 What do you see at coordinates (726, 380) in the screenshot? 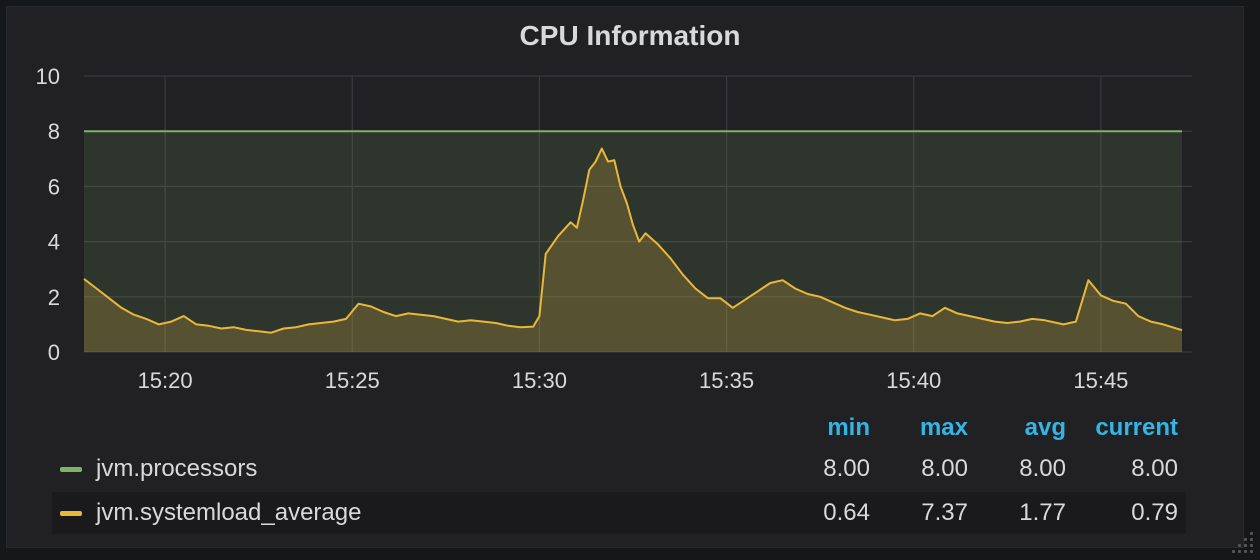
I see `x-tick-label: 15:35` at bounding box center [726, 380].